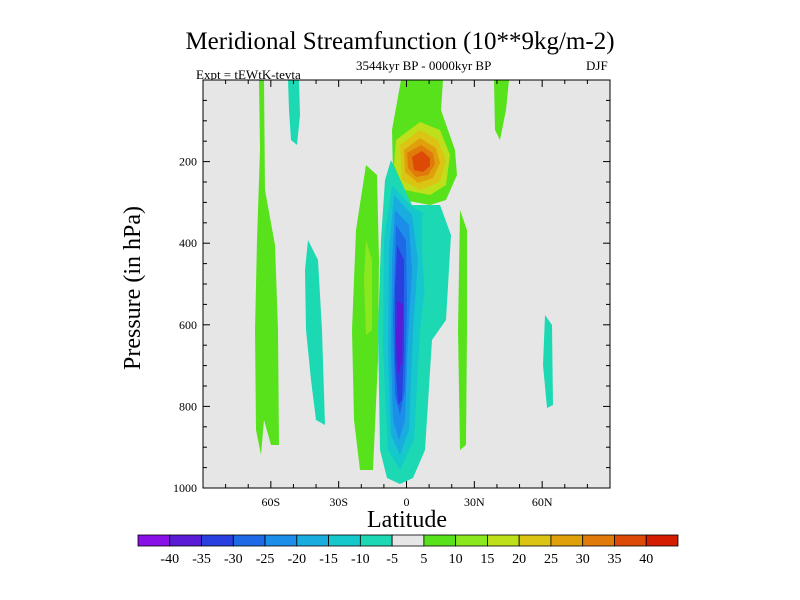 This screenshot has height=600, width=800. I want to click on y-axis-label: Pressure (in hPa), so click(133, 288).